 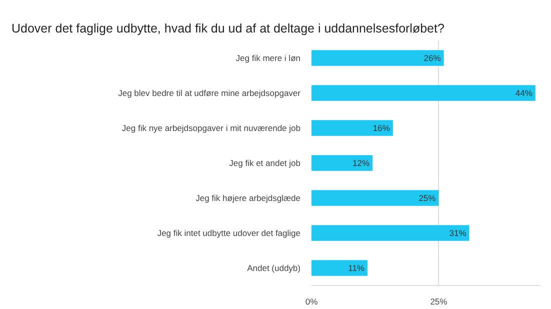 What do you see at coordinates (433, 58) in the screenshot?
I see `data-label: 26%` at bounding box center [433, 58].